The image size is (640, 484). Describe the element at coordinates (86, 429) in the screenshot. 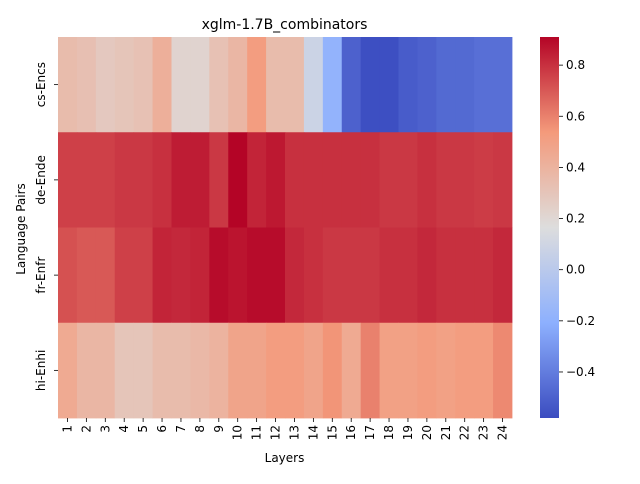

I see `x-tick-label: 2` at that location.